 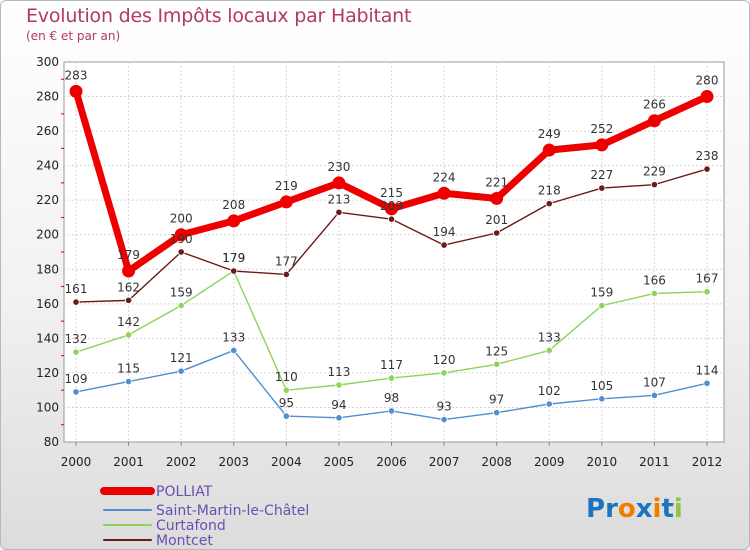 What do you see at coordinates (391, 398) in the screenshot?
I see `data-label: 98` at bounding box center [391, 398].